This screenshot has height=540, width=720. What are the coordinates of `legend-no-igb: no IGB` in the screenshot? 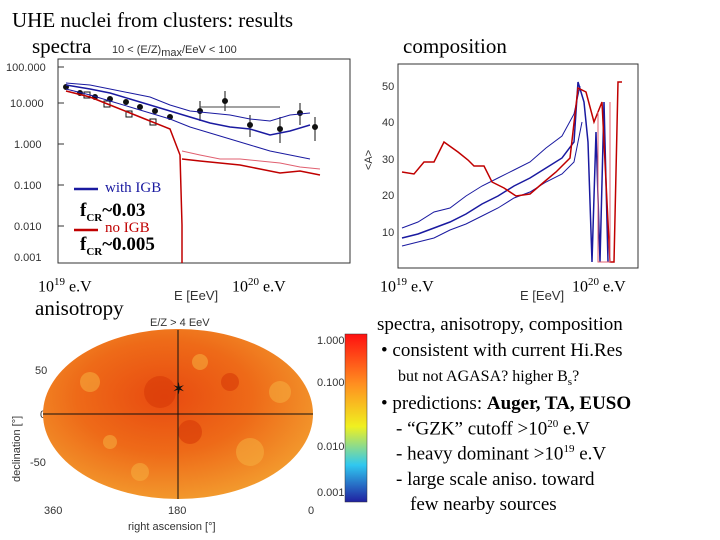 It's located at (127, 228).